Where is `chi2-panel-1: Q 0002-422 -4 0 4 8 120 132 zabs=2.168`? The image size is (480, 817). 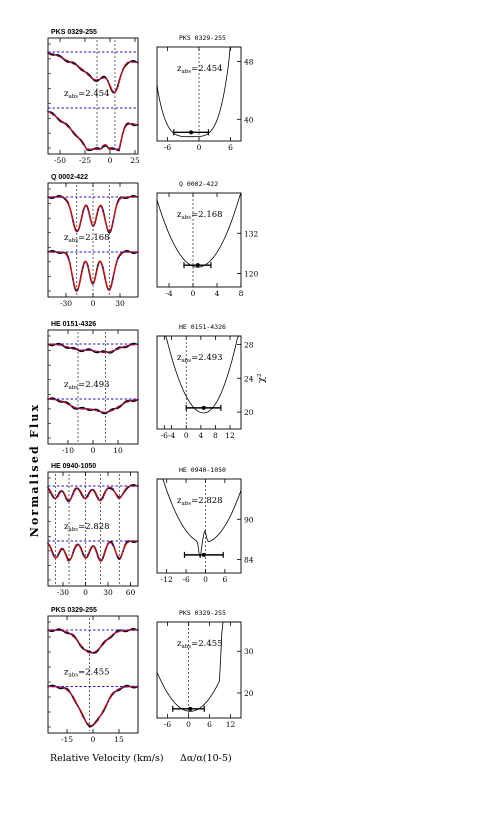 chi2-panel-1: Q 0002-422 -4 0 4 8 120 132 zabs=2.168 is located at coordinates (207, 239).